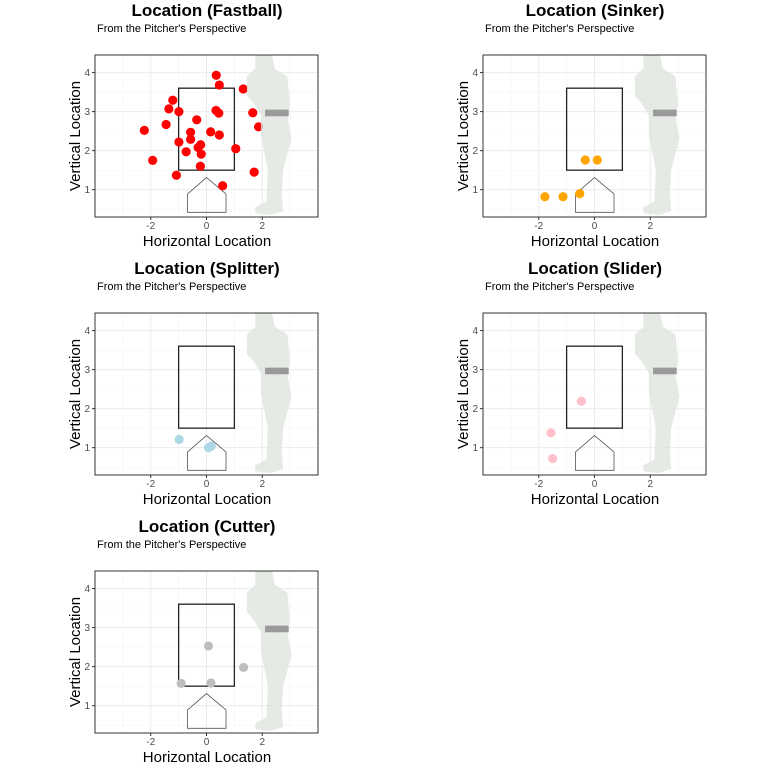  I want to click on chart-title: Location (Sinker), so click(595, 10).